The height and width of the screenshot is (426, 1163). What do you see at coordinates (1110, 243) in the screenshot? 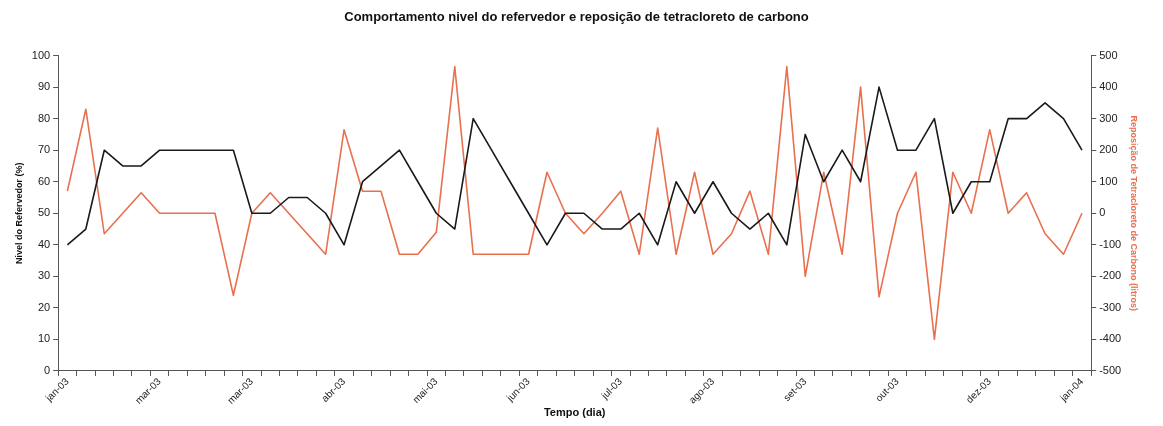
I see `y2-tick-label: -100` at bounding box center [1110, 243].